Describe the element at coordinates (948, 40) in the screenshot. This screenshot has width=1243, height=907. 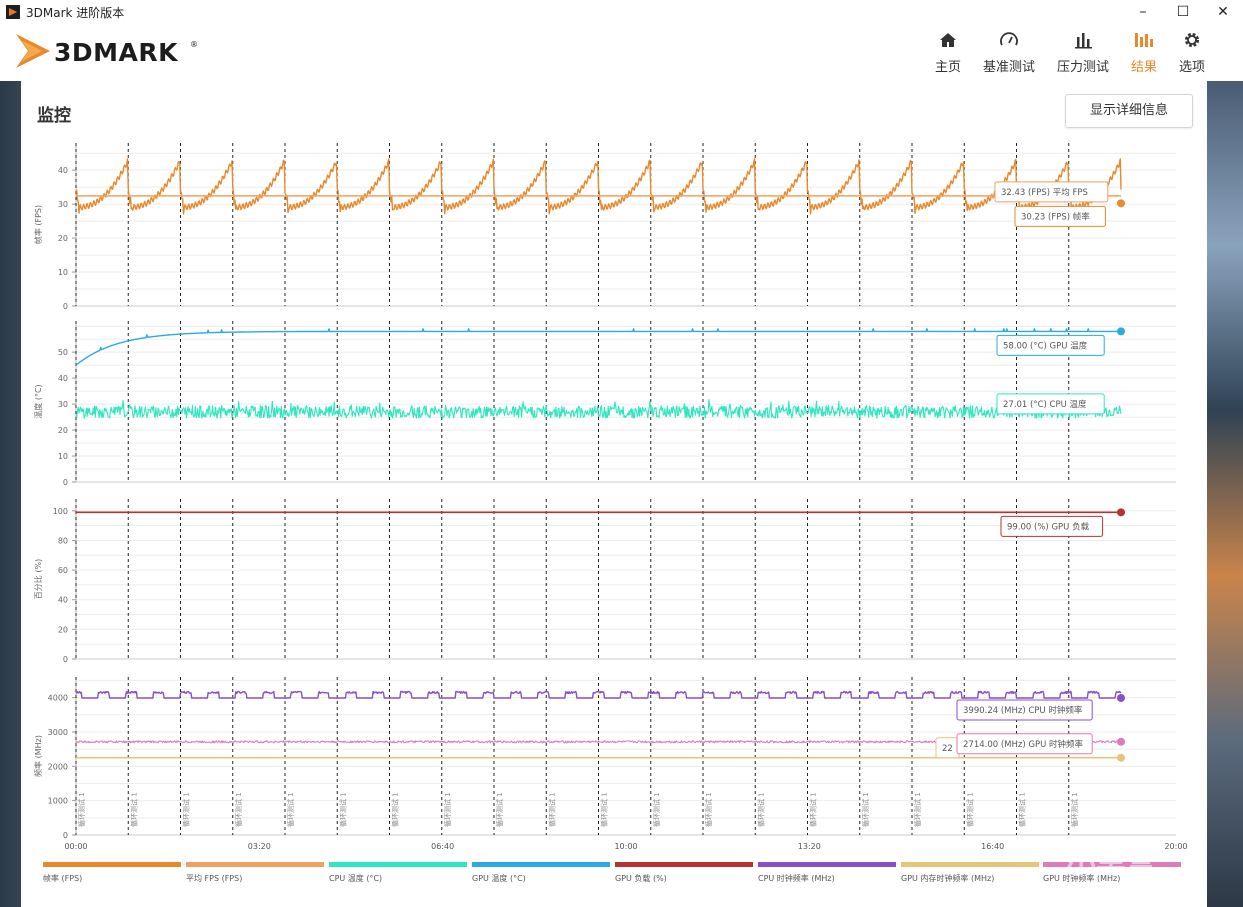
I see `home-icon` at that location.